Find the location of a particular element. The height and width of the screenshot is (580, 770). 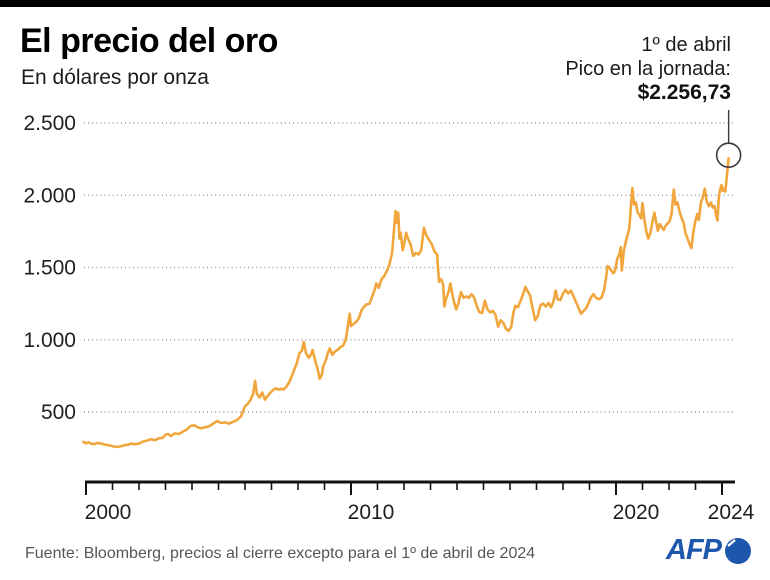

chart-title: El precio del oro is located at coordinates (149, 41).